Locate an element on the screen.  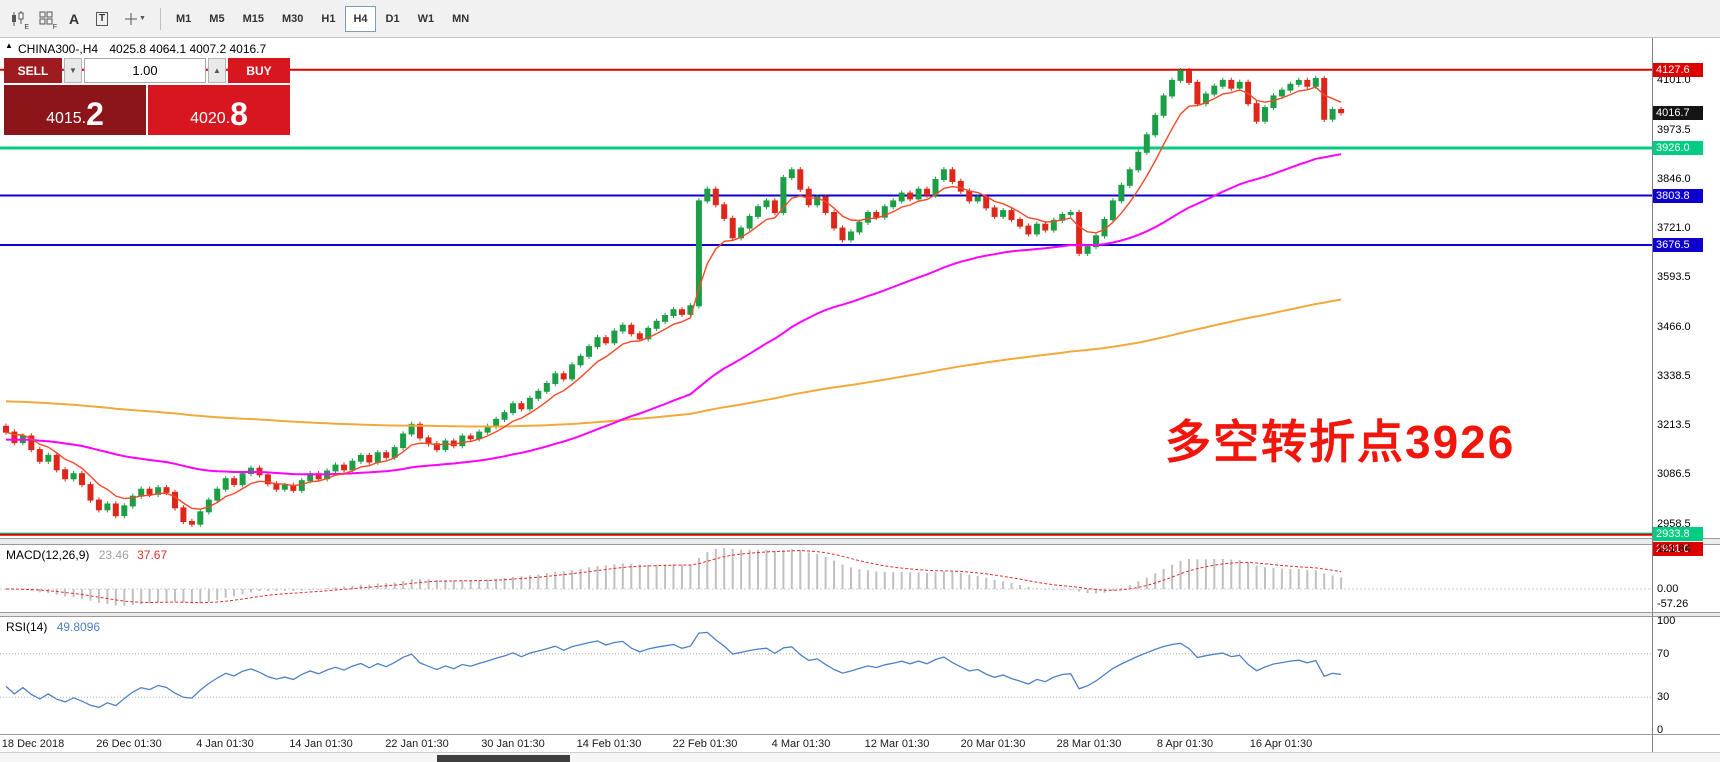
price-box-4127.6: 4127.6 is located at coordinates (1678, 70).